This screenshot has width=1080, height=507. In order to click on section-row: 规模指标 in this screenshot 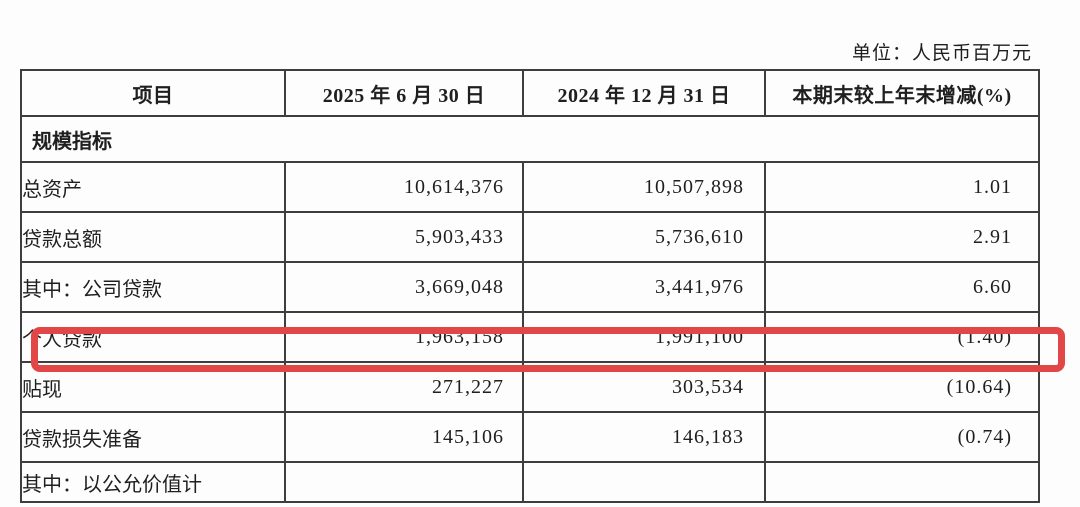, I will do `click(530, 139)`.